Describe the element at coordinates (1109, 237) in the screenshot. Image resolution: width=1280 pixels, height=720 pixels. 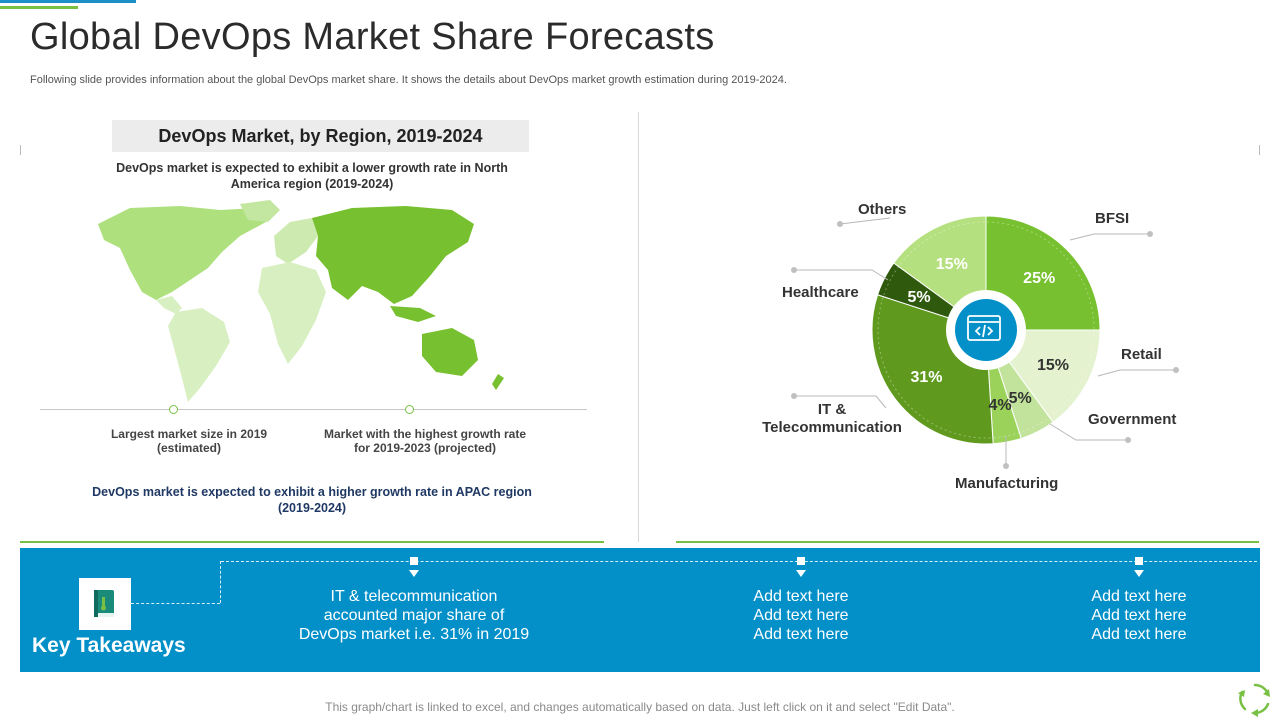
I see `leader-bfsi` at that location.